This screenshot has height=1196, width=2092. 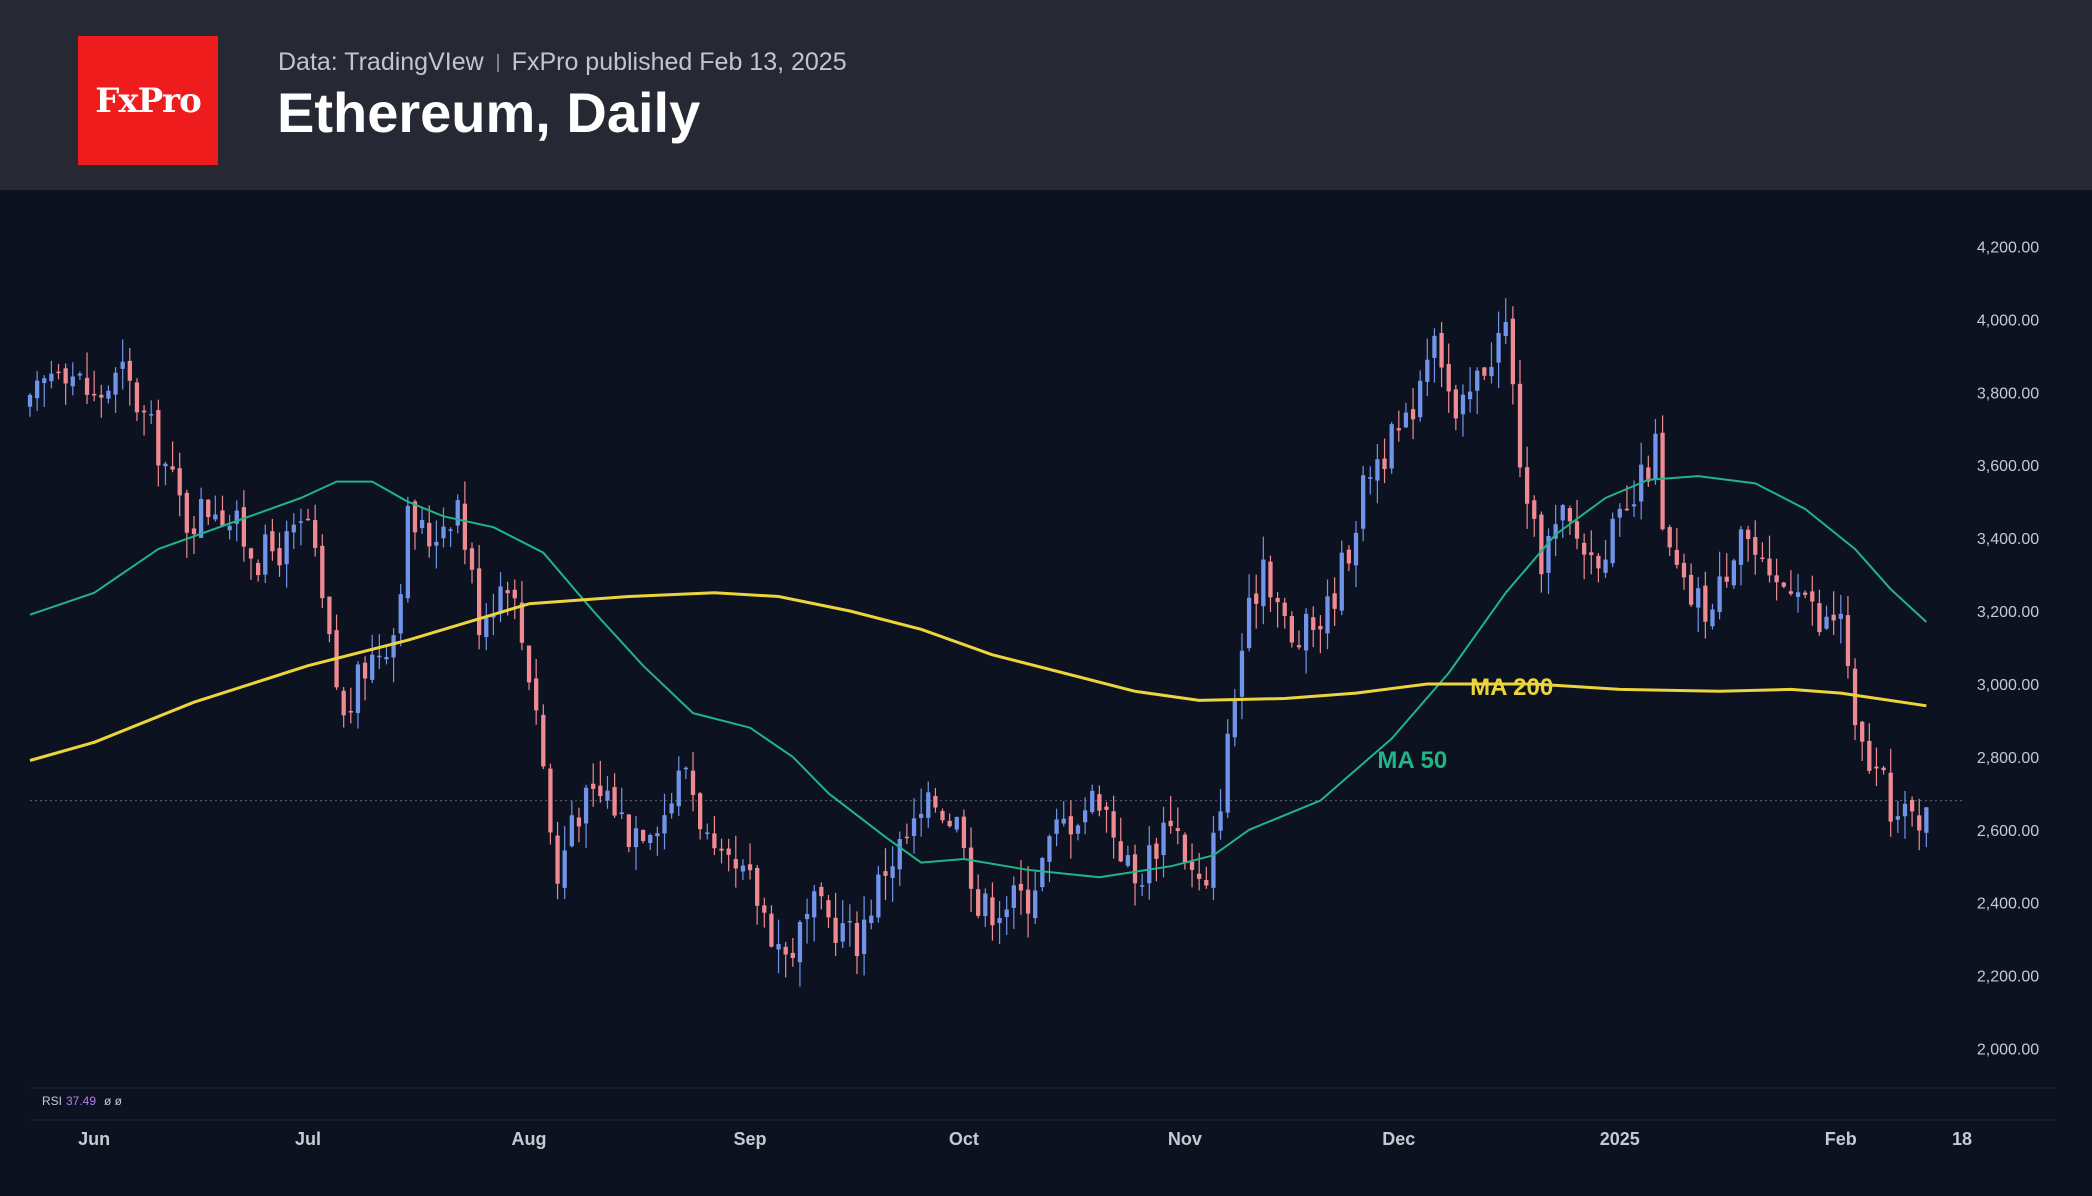 What do you see at coordinates (2008, 758) in the screenshot?
I see `y-tick-label: 2,800.00` at bounding box center [2008, 758].